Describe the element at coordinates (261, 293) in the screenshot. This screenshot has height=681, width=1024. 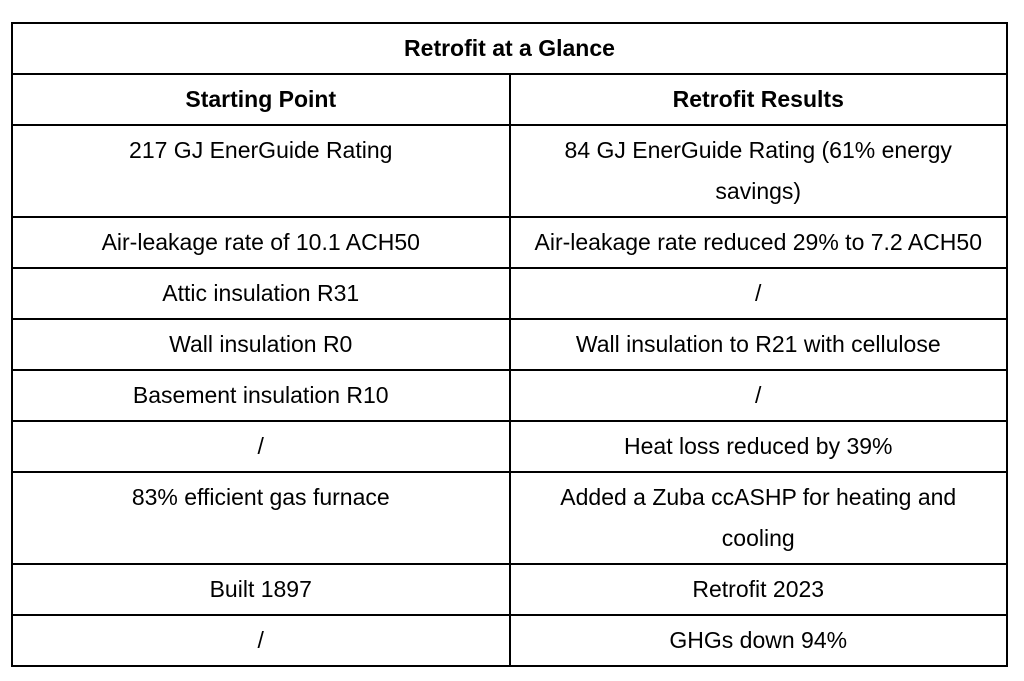
I see `cell-starting-point: Attic insulation R31` at that location.